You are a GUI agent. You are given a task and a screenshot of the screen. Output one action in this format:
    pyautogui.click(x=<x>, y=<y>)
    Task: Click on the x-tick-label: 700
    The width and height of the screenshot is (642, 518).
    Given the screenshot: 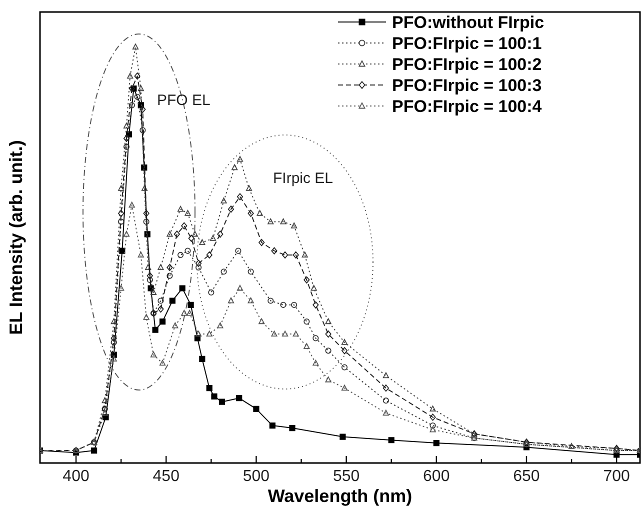 What is the action you would take?
    pyautogui.click(x=616, y=476)
    